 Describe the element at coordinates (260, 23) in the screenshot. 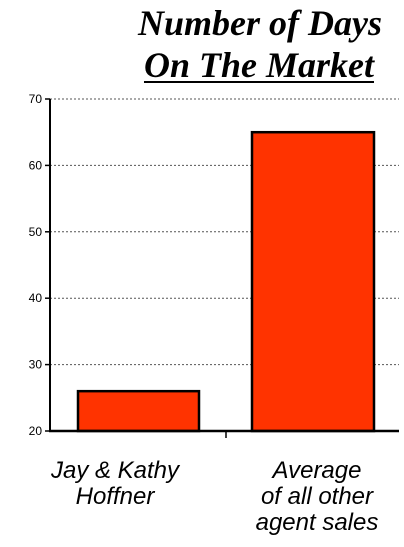

I see `chart-title-line-1: Number of Days` at that location.